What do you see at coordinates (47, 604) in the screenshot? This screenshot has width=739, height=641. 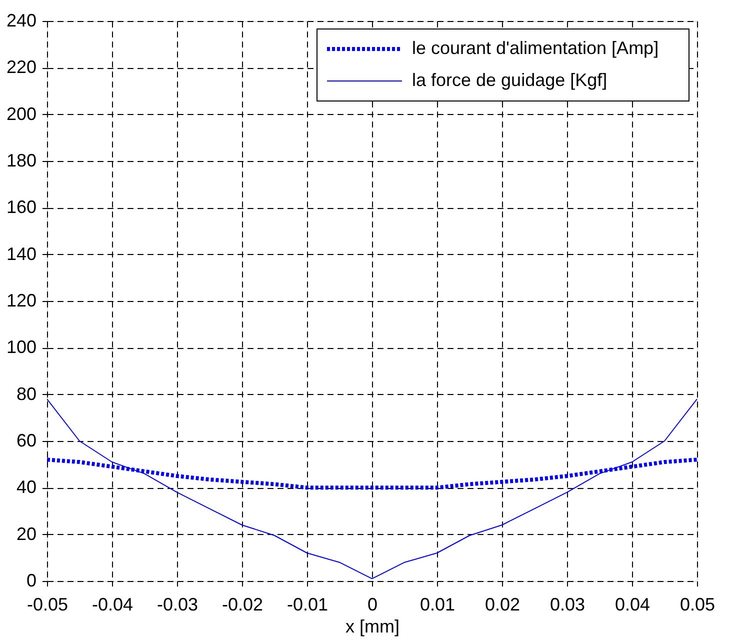 I see `x-tick-label: -0.05` at bounding box center [47, 604].